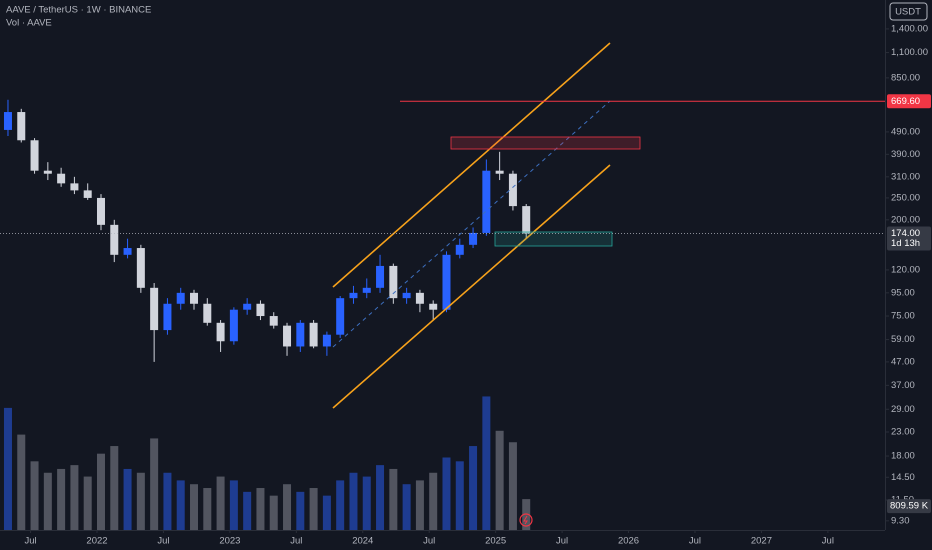 The image size is (932, 550). I want to click on y-tick-label: 120.00, so click(905, 269).